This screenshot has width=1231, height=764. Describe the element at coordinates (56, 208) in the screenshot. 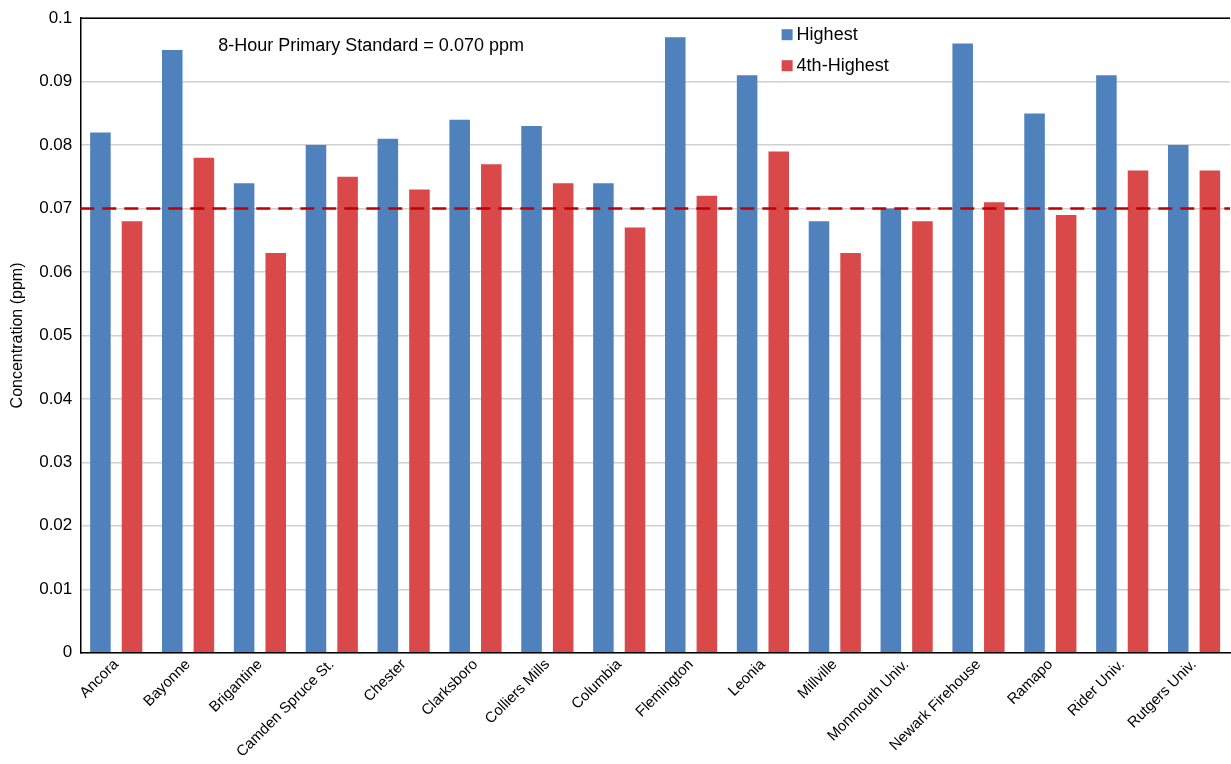

I see `y-tick-label: 0.07` at that location.